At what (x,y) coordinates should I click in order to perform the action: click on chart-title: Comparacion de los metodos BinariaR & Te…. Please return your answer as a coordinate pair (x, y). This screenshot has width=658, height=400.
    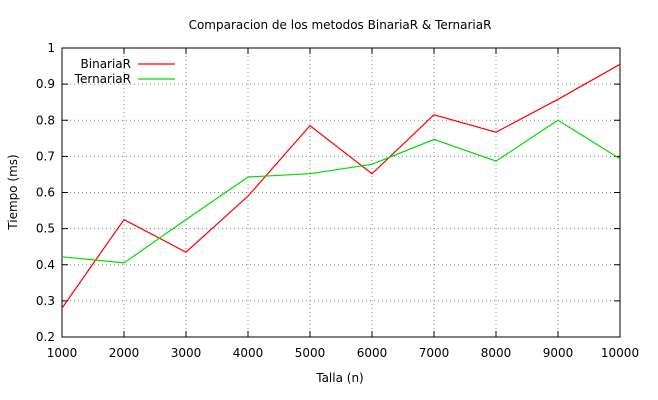
    Looking at the image, I should click on (340, 25).